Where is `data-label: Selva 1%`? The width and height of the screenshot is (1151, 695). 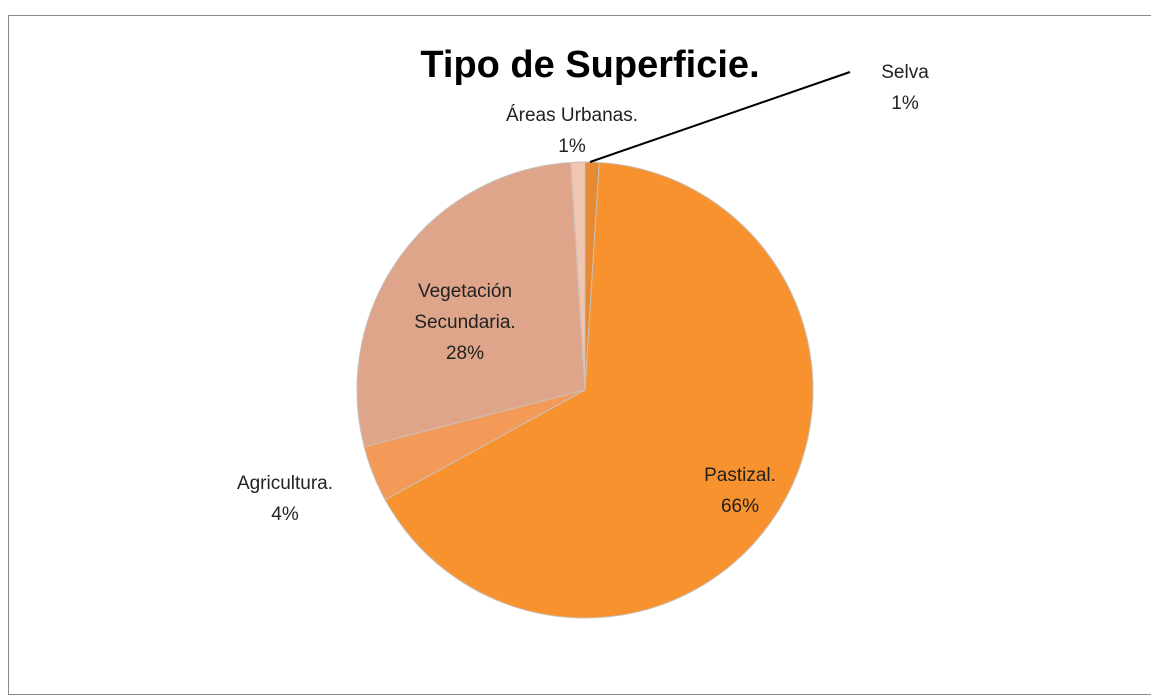 data-label: Selva 1% is located at coordinates (905, 88).